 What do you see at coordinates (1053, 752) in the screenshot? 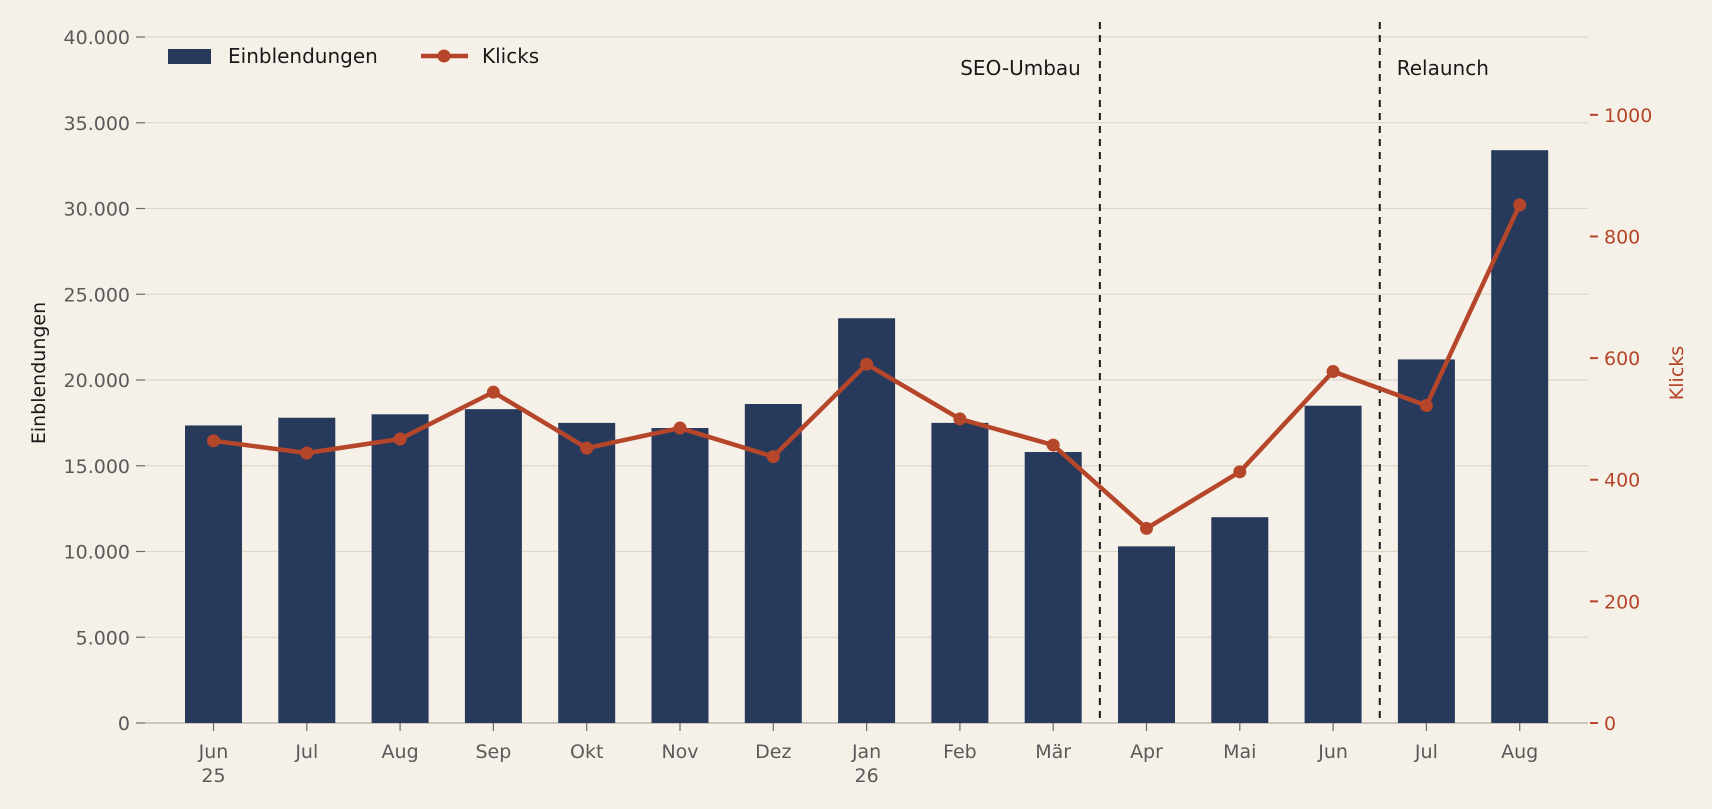
I see `x-tick-label: Mär` at bounding box center [1053, 752].